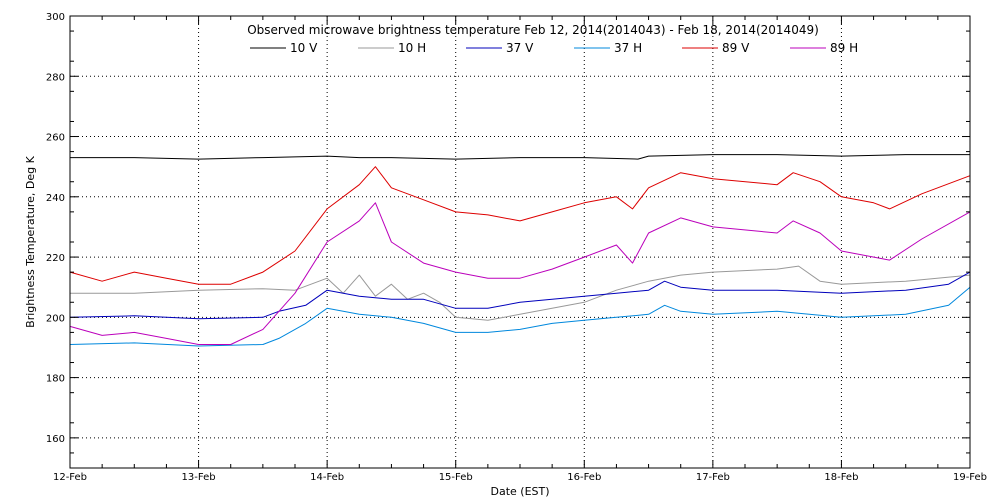  Describe the element at coordinates (520, 293) in the screenshot. I see `series-line-10-h` at that location.